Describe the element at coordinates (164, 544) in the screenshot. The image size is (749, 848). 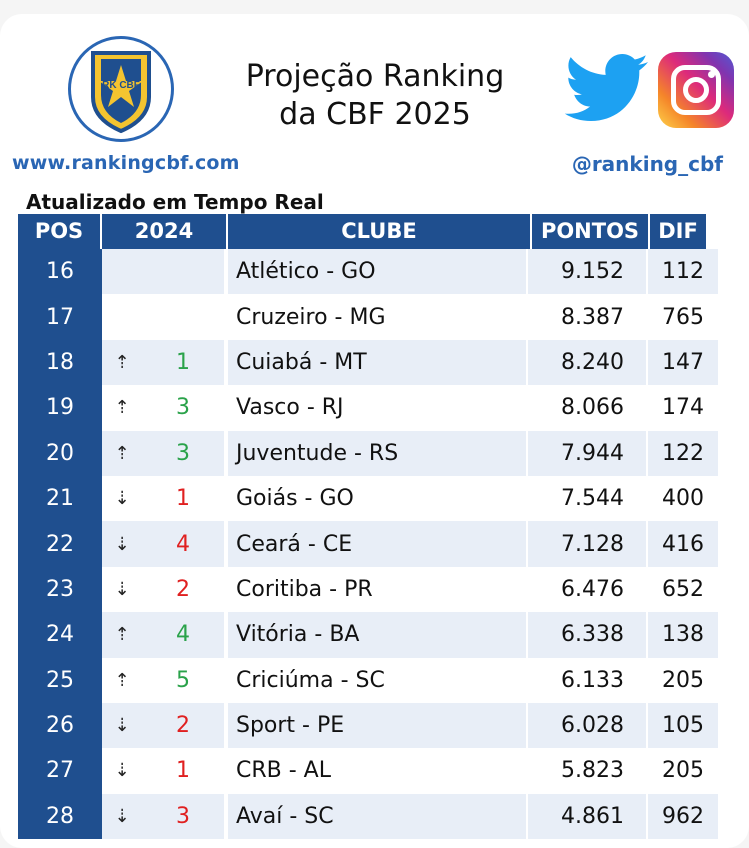
I see `year-change-cell: ⇣ 4` at that location.